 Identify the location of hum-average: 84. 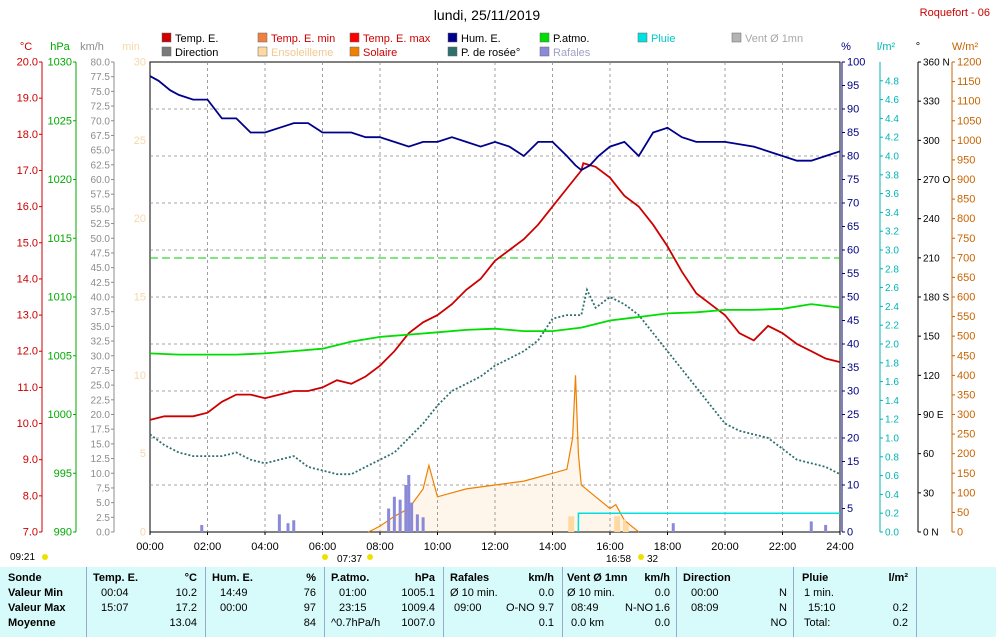
(309, 623).